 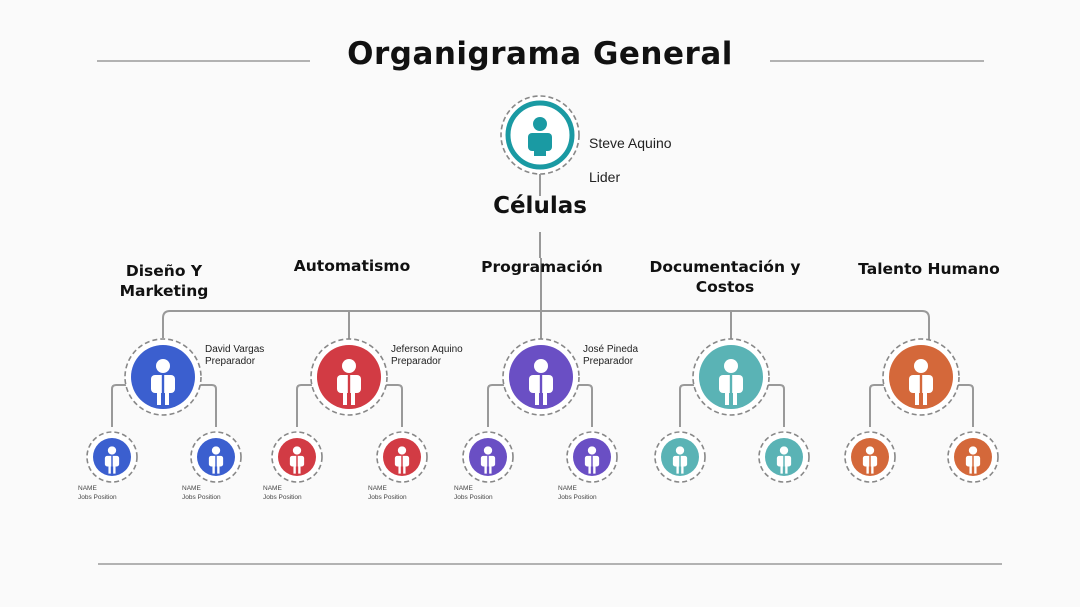 I want to click on section-subtitle: Células, so click(x=540, y=206).